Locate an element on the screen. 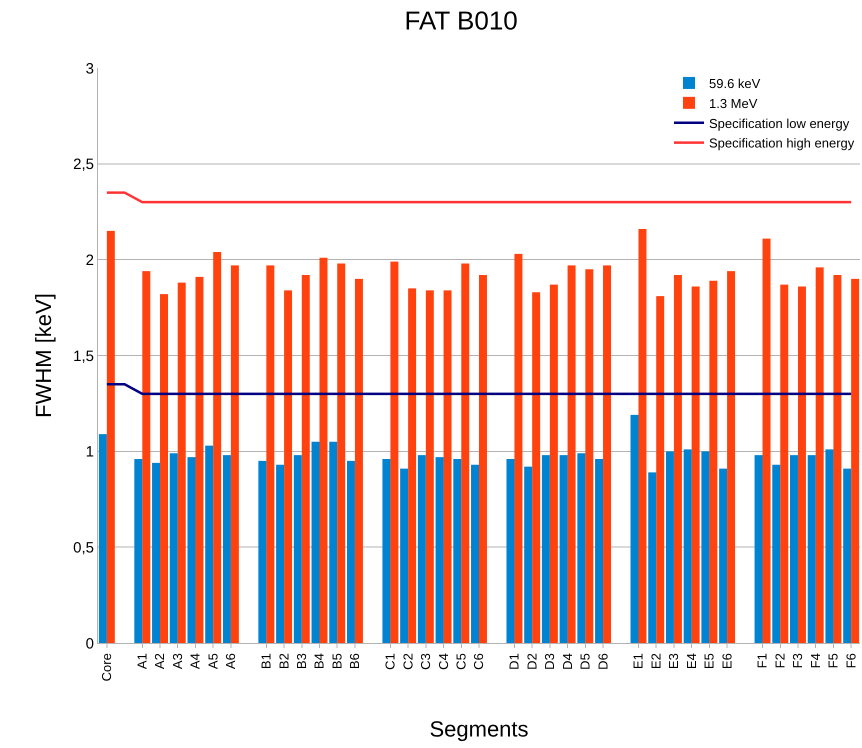  x-tick-label: C2 is located at coordinates (408, 661).